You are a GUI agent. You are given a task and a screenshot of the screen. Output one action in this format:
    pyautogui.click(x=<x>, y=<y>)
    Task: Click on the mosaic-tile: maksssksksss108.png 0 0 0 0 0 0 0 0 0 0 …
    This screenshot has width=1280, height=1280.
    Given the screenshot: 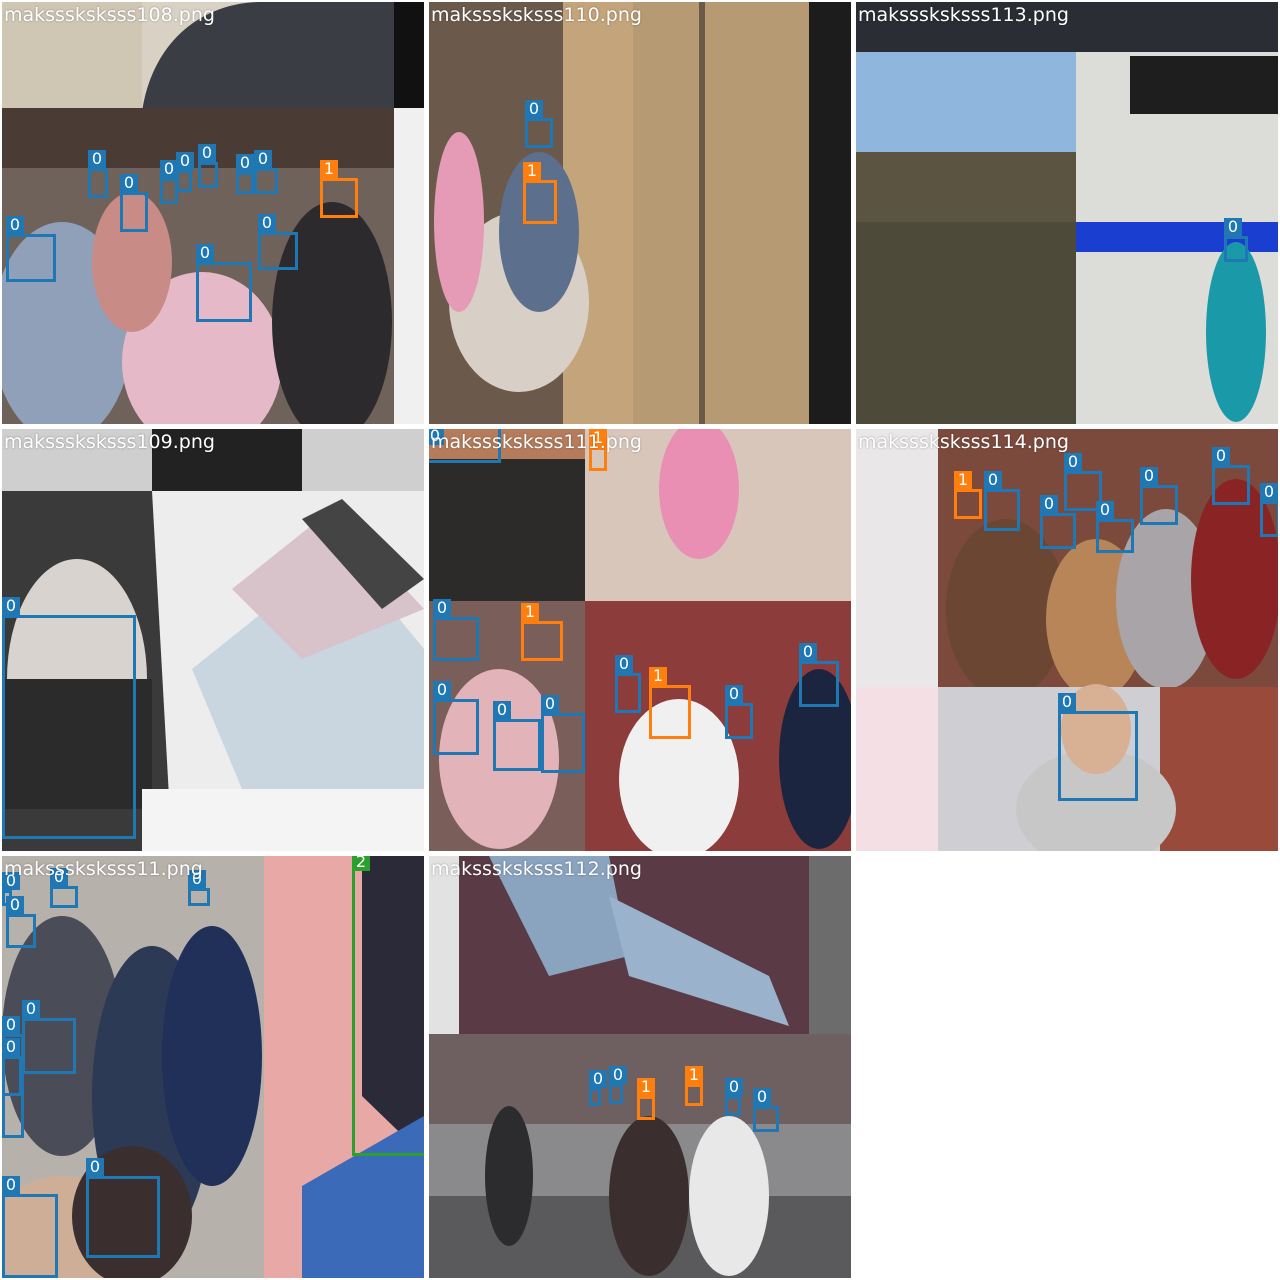 What is the action you would take?
    pyautogui.click(x=213, y=213)
    